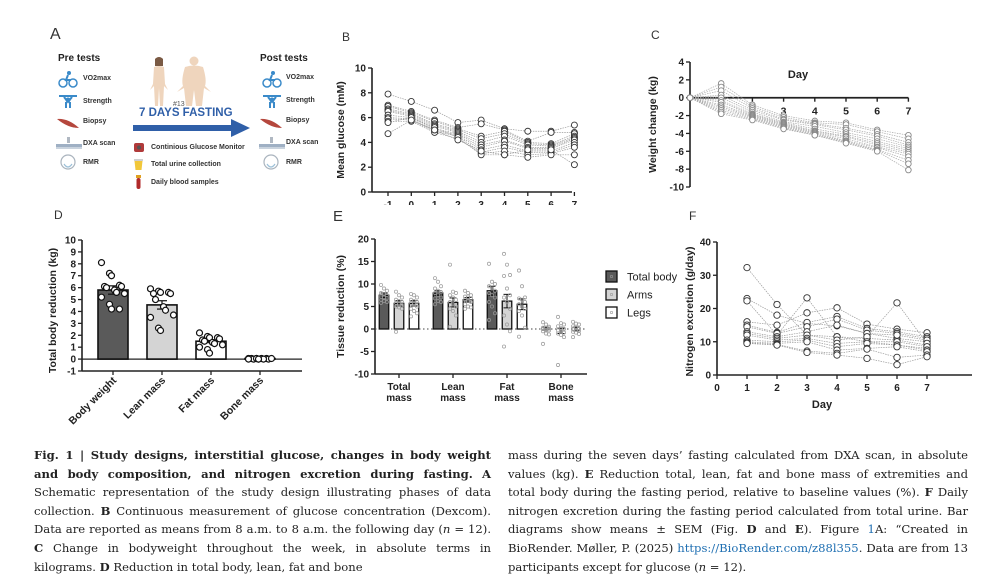 Image resolution: width=1001 pixels, height=576 pixels. What do you see at coordinates (91, 162) in the screenshot?
I see `pre-test-label: RMR` at bounding box center [91, 162].